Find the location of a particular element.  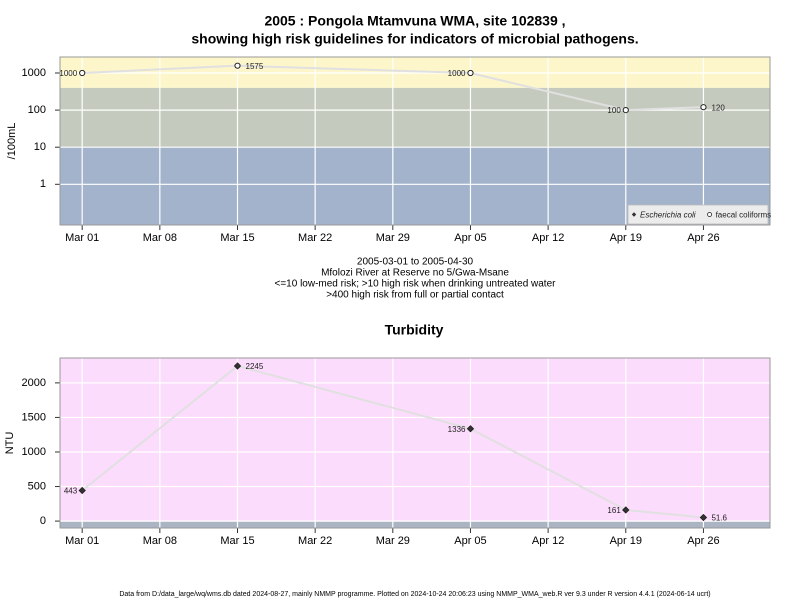

data-label: 161 is located at coordinates (614, 510).